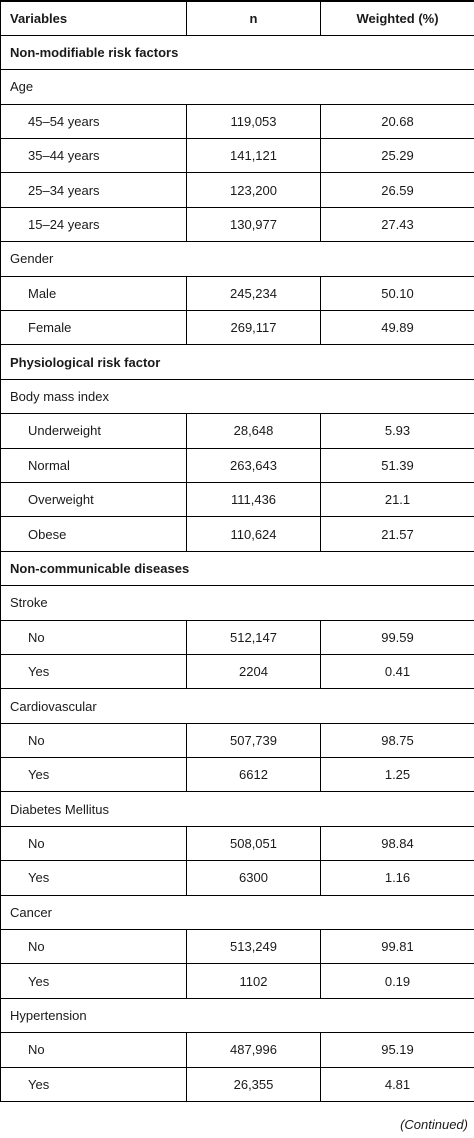 The width and height of the screenshot is (474, 1138). I want to click on group-row: Diabetes Mellitus, so click(237, 809).